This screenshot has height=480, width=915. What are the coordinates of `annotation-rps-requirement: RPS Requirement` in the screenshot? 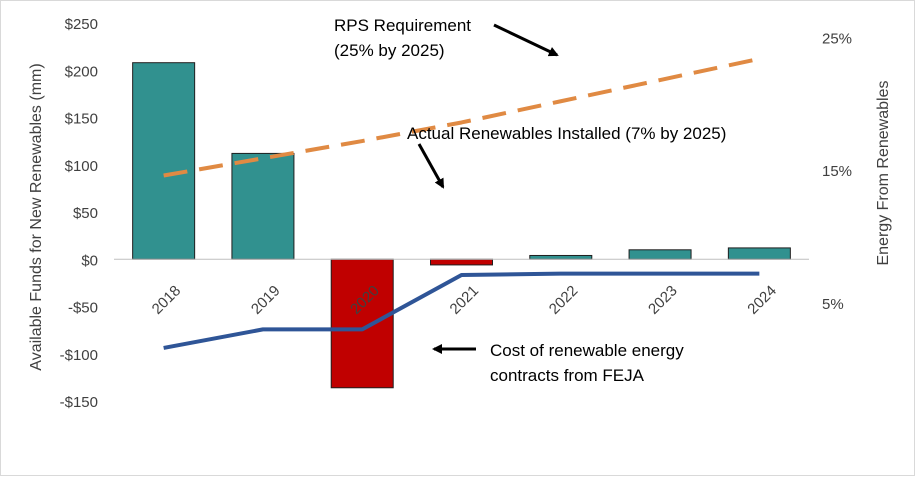 It's located at (402, 25).